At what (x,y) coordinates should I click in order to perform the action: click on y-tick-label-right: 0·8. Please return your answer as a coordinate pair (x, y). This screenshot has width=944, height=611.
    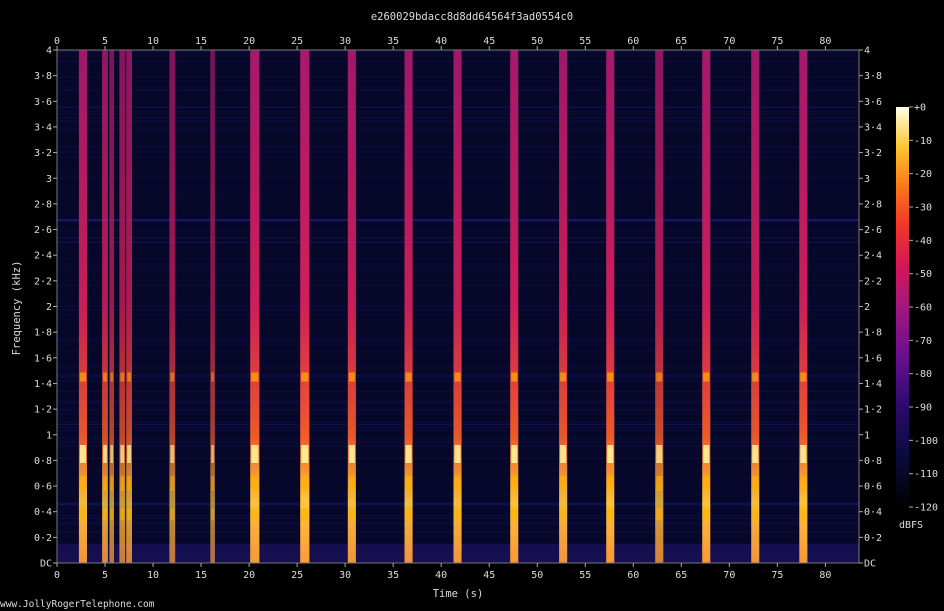
    Looking at the image, I should click on (873, 461).